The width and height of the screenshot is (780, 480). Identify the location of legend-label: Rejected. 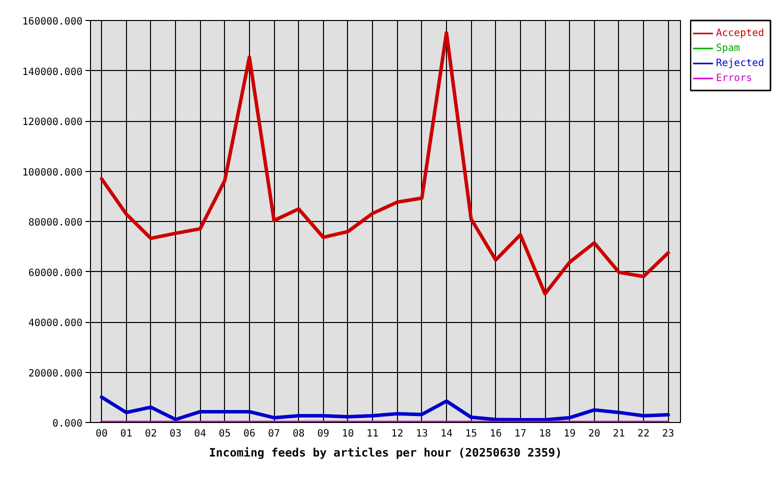
(740, 63).